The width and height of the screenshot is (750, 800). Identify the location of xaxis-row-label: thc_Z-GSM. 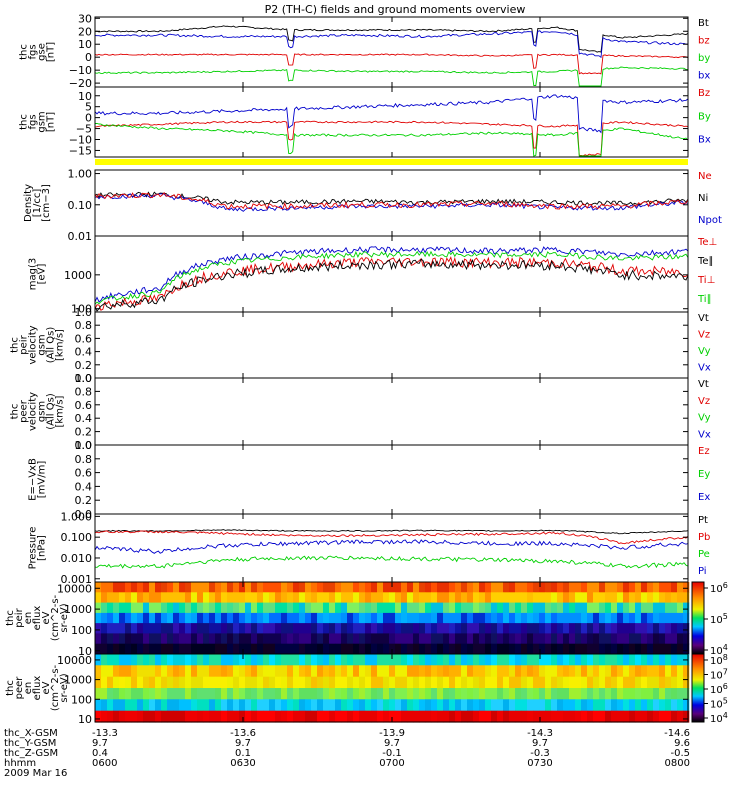
(31, 753).